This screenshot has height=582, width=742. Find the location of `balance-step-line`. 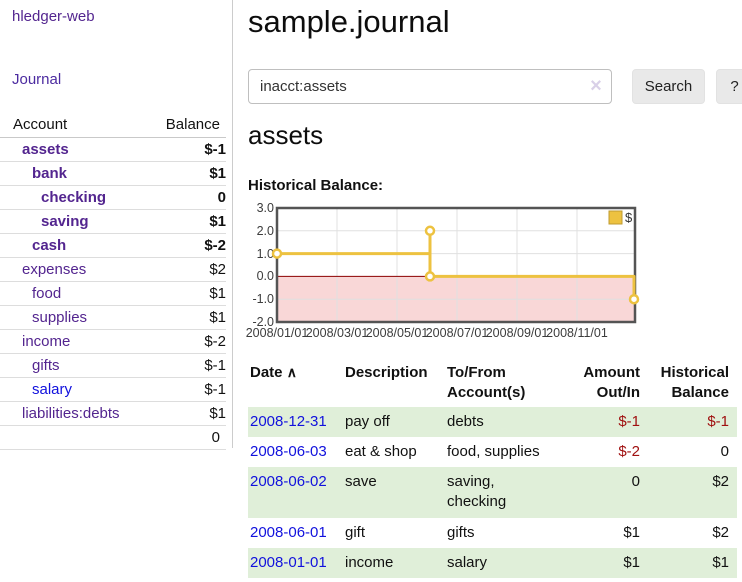

balance-step-line is located at coordinates (456, 264).